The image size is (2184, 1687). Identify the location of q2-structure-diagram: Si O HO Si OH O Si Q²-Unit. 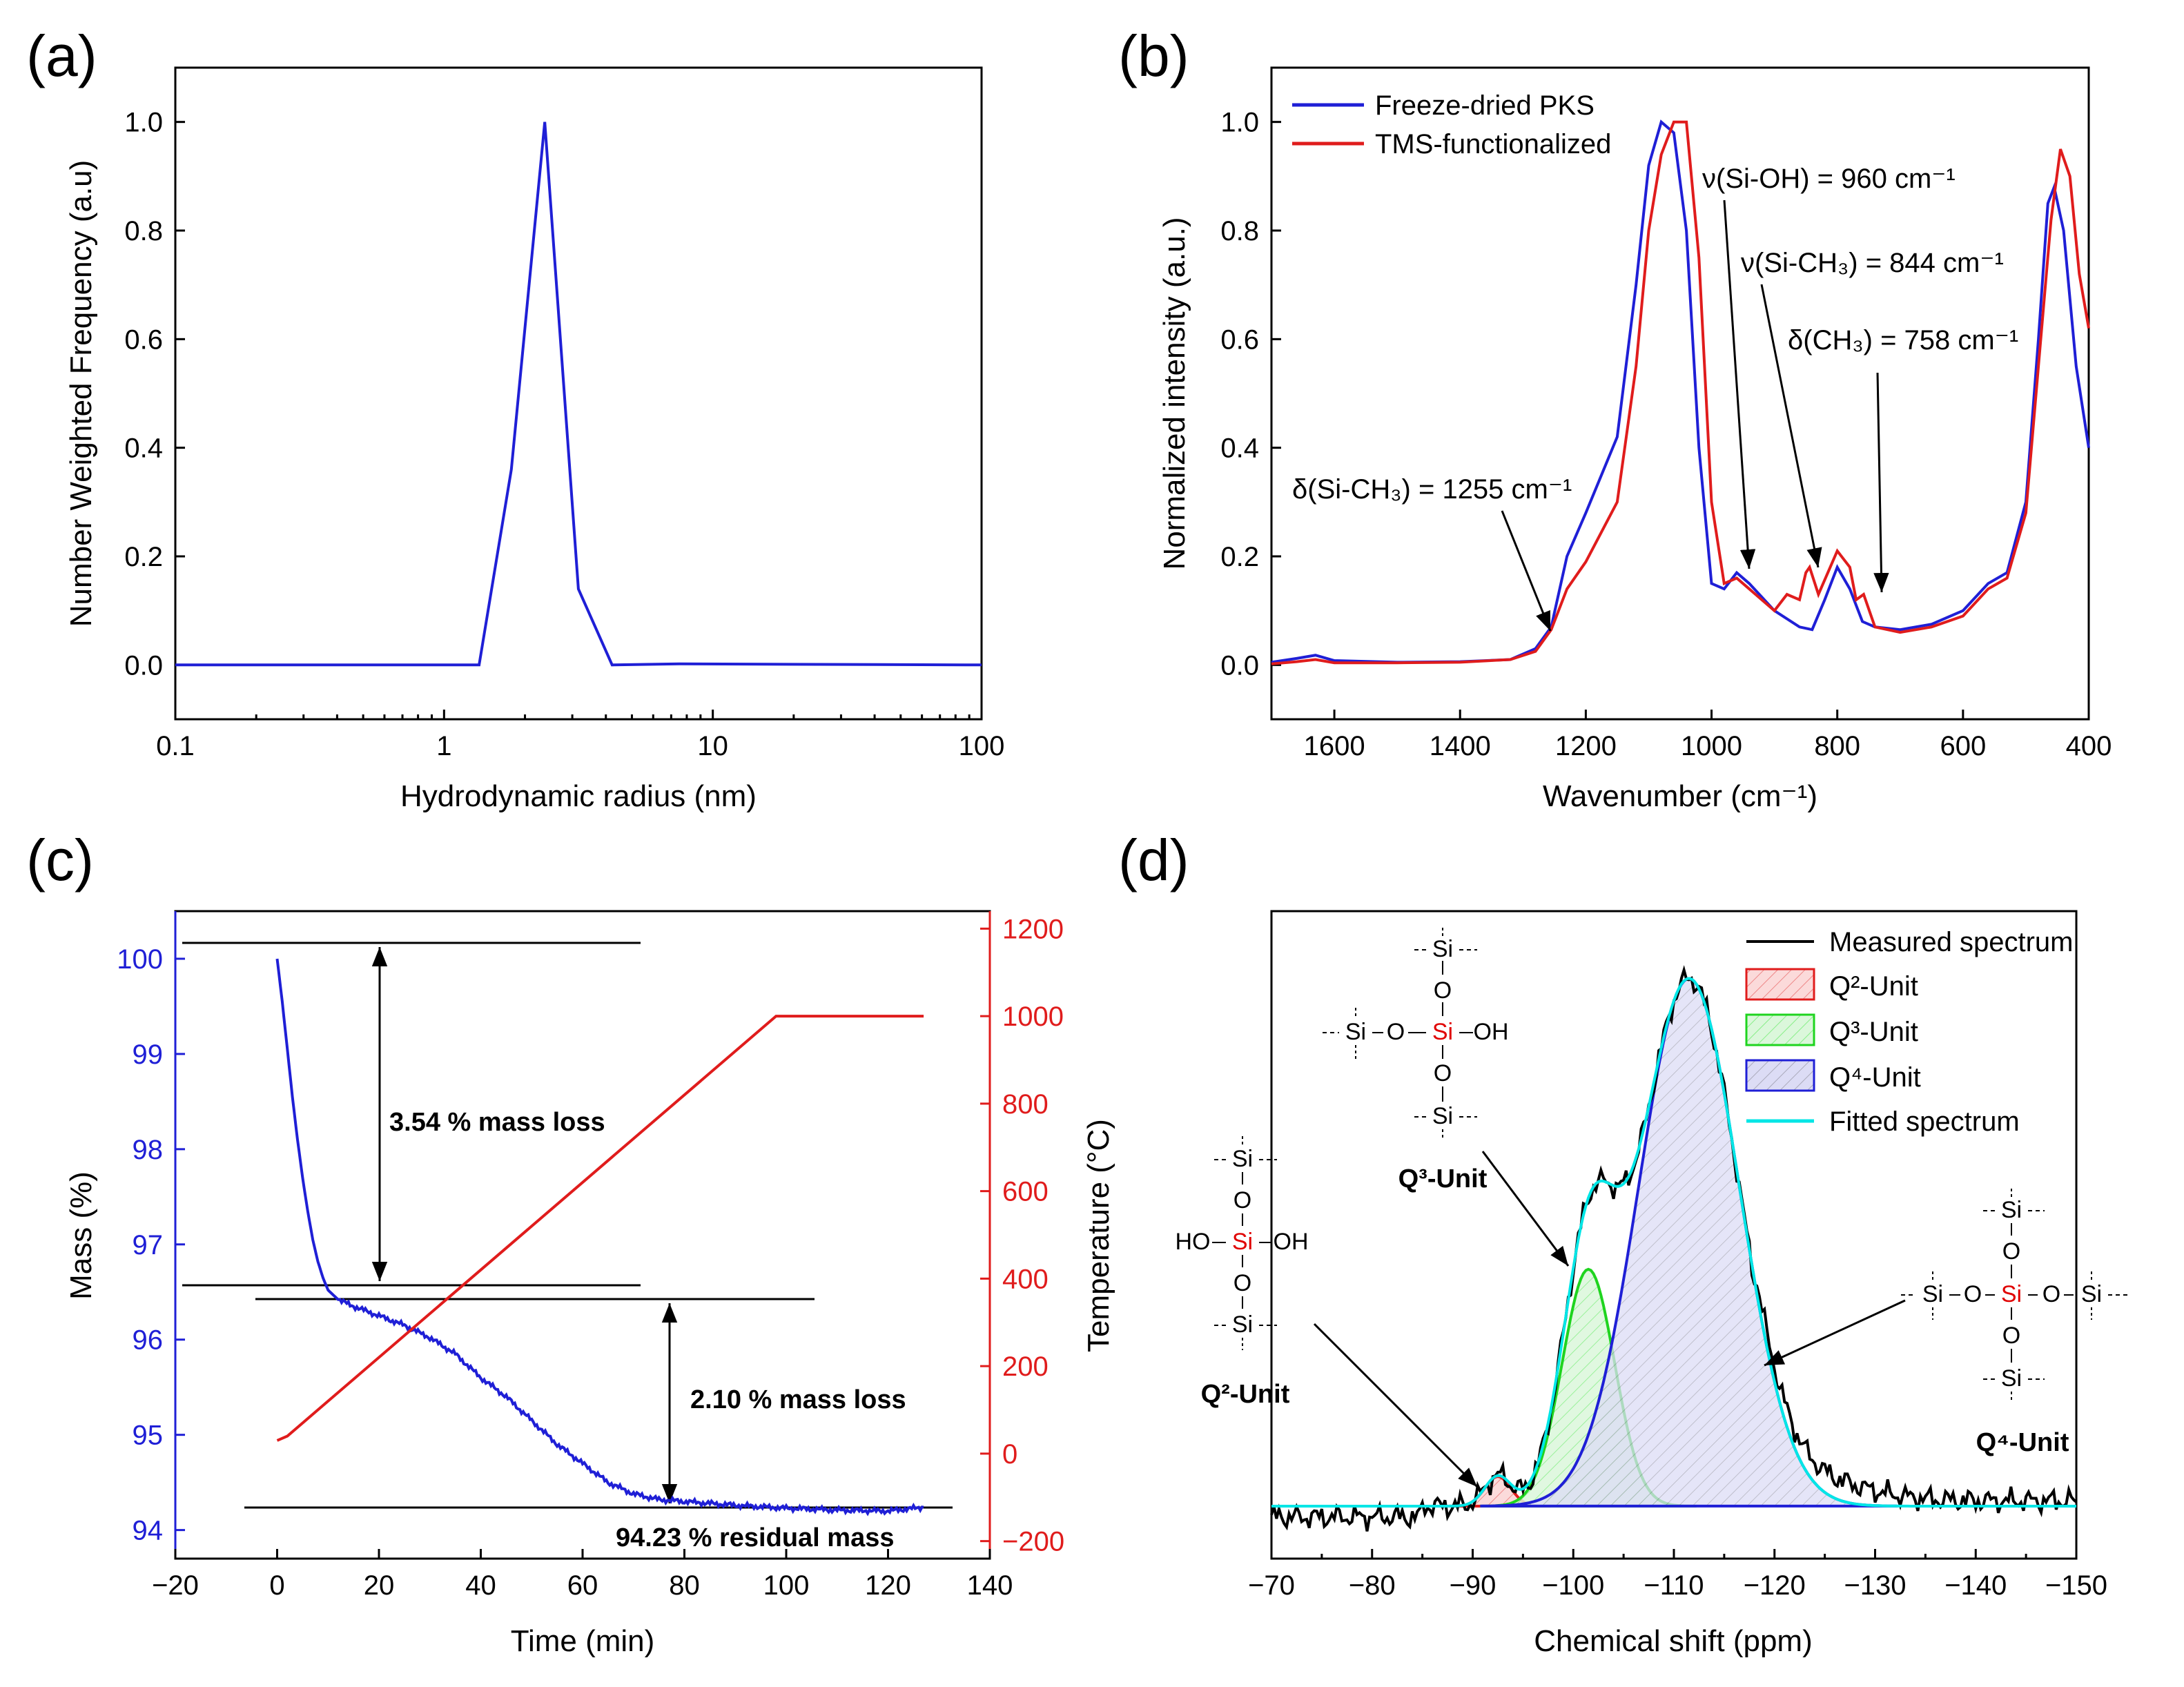
(1242, 1272).